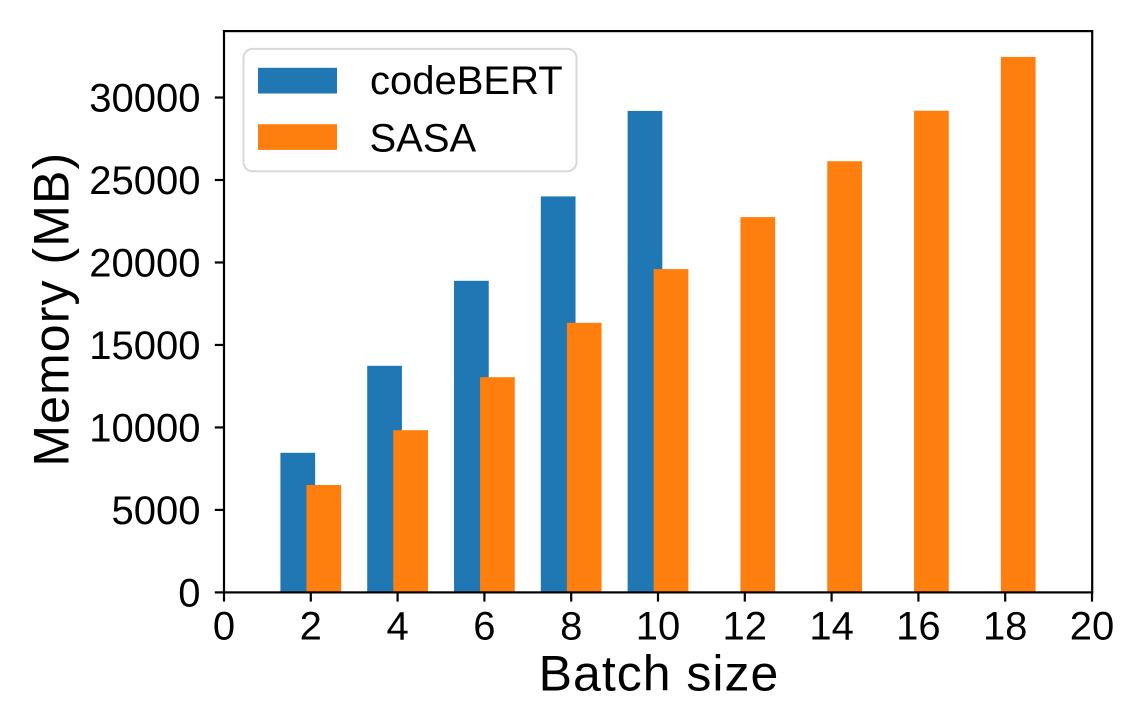  Describe the element at coordinates (659, 673) in the screenshot. I see `svg-text: Batch size` at that location.